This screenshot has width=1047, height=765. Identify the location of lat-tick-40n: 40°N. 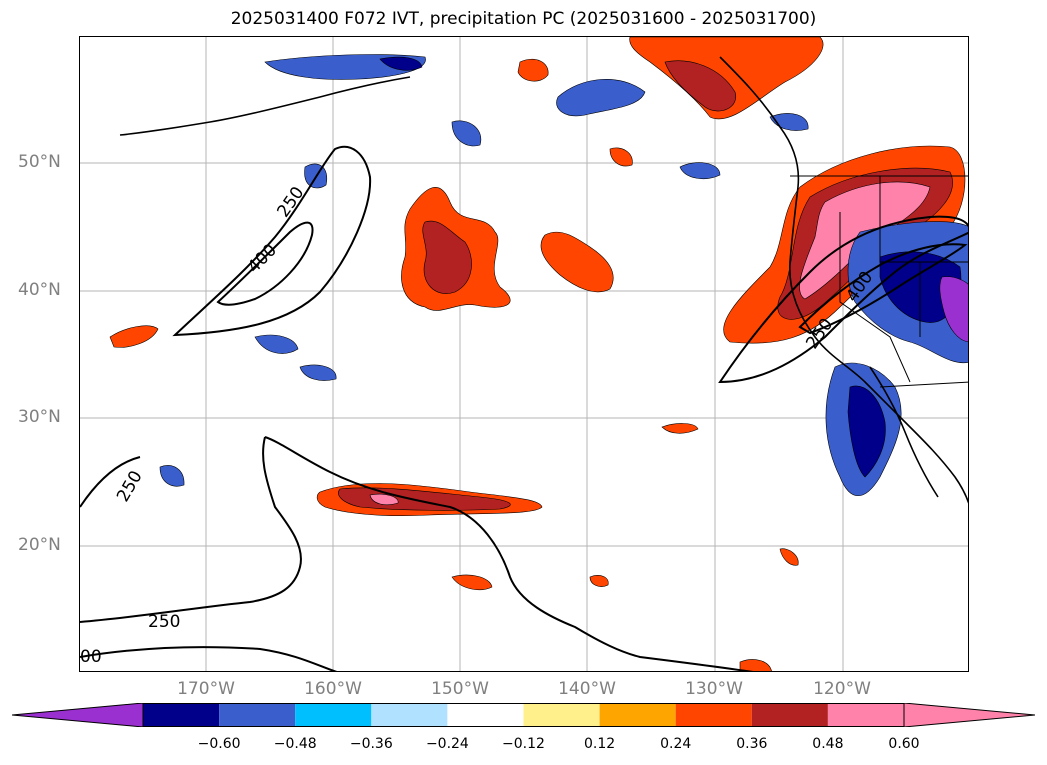
(39, 290).